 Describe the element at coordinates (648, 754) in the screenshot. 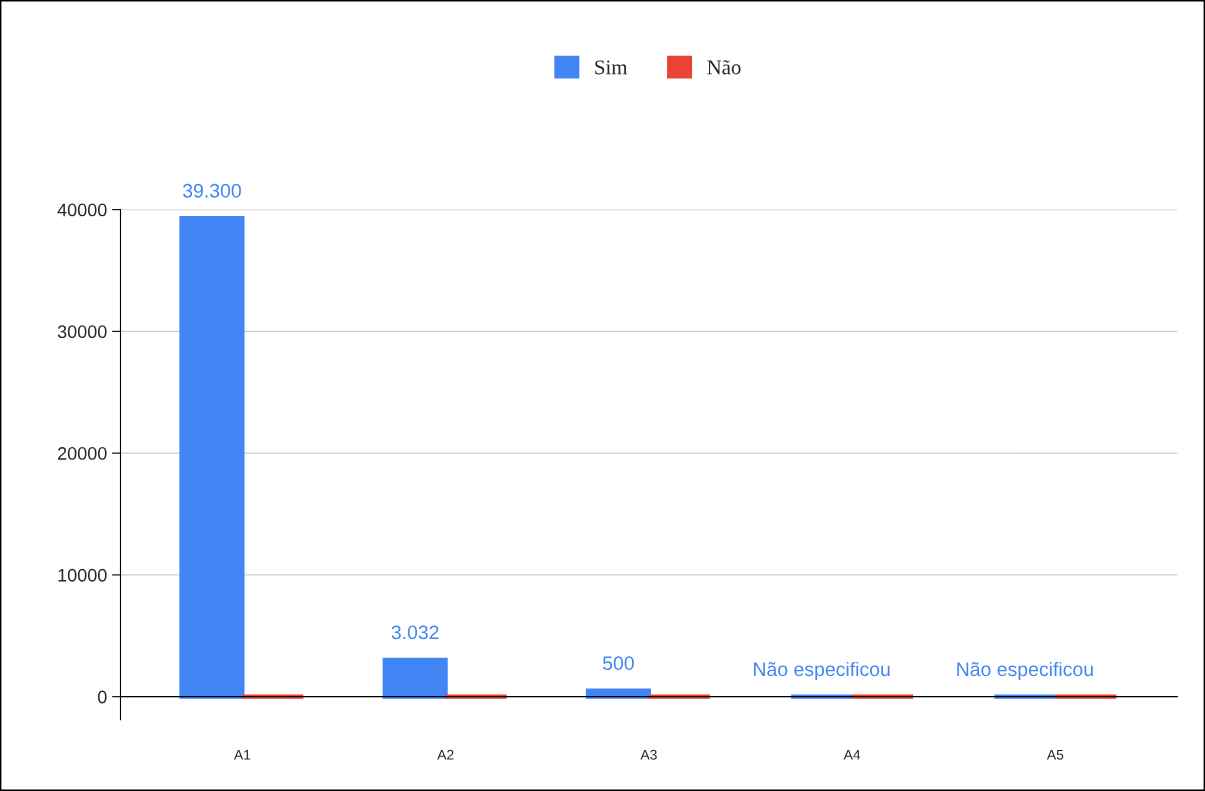

I see `x-tick-label: A3` at that location.